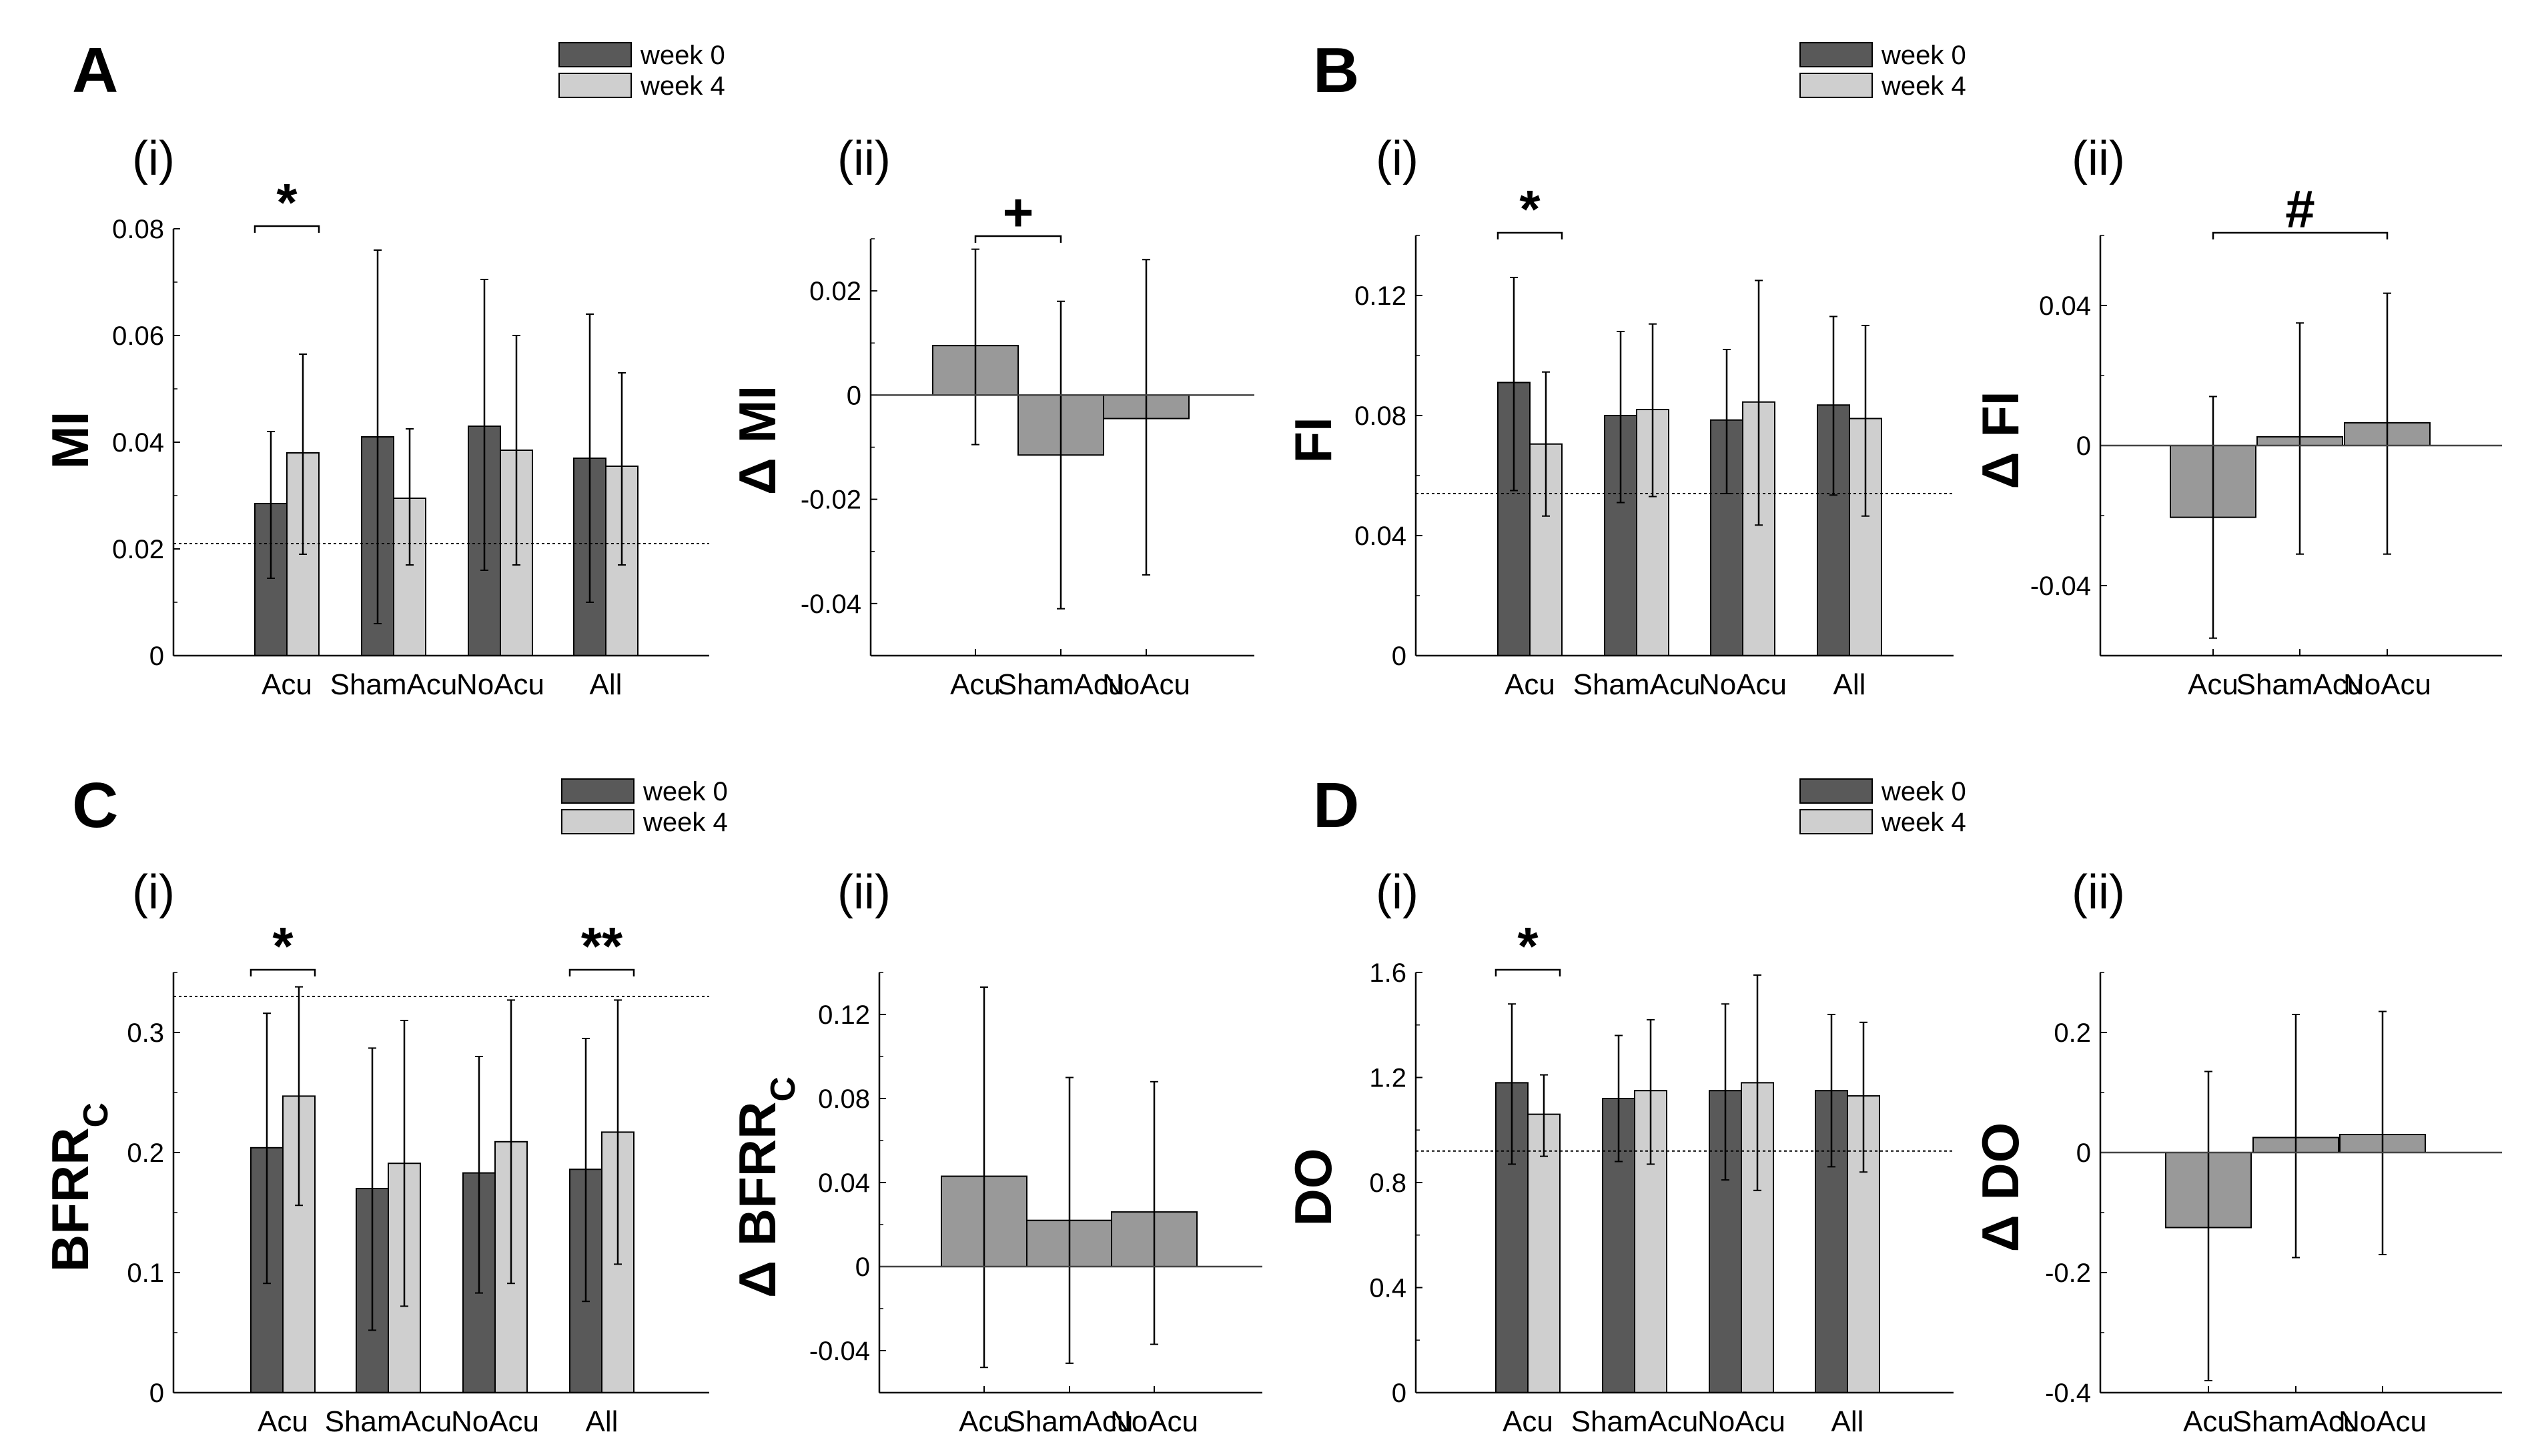 This screenshot has width=2528, height=1456. I want to click on c-ii-sub-label: (ii), so click(864, 893).